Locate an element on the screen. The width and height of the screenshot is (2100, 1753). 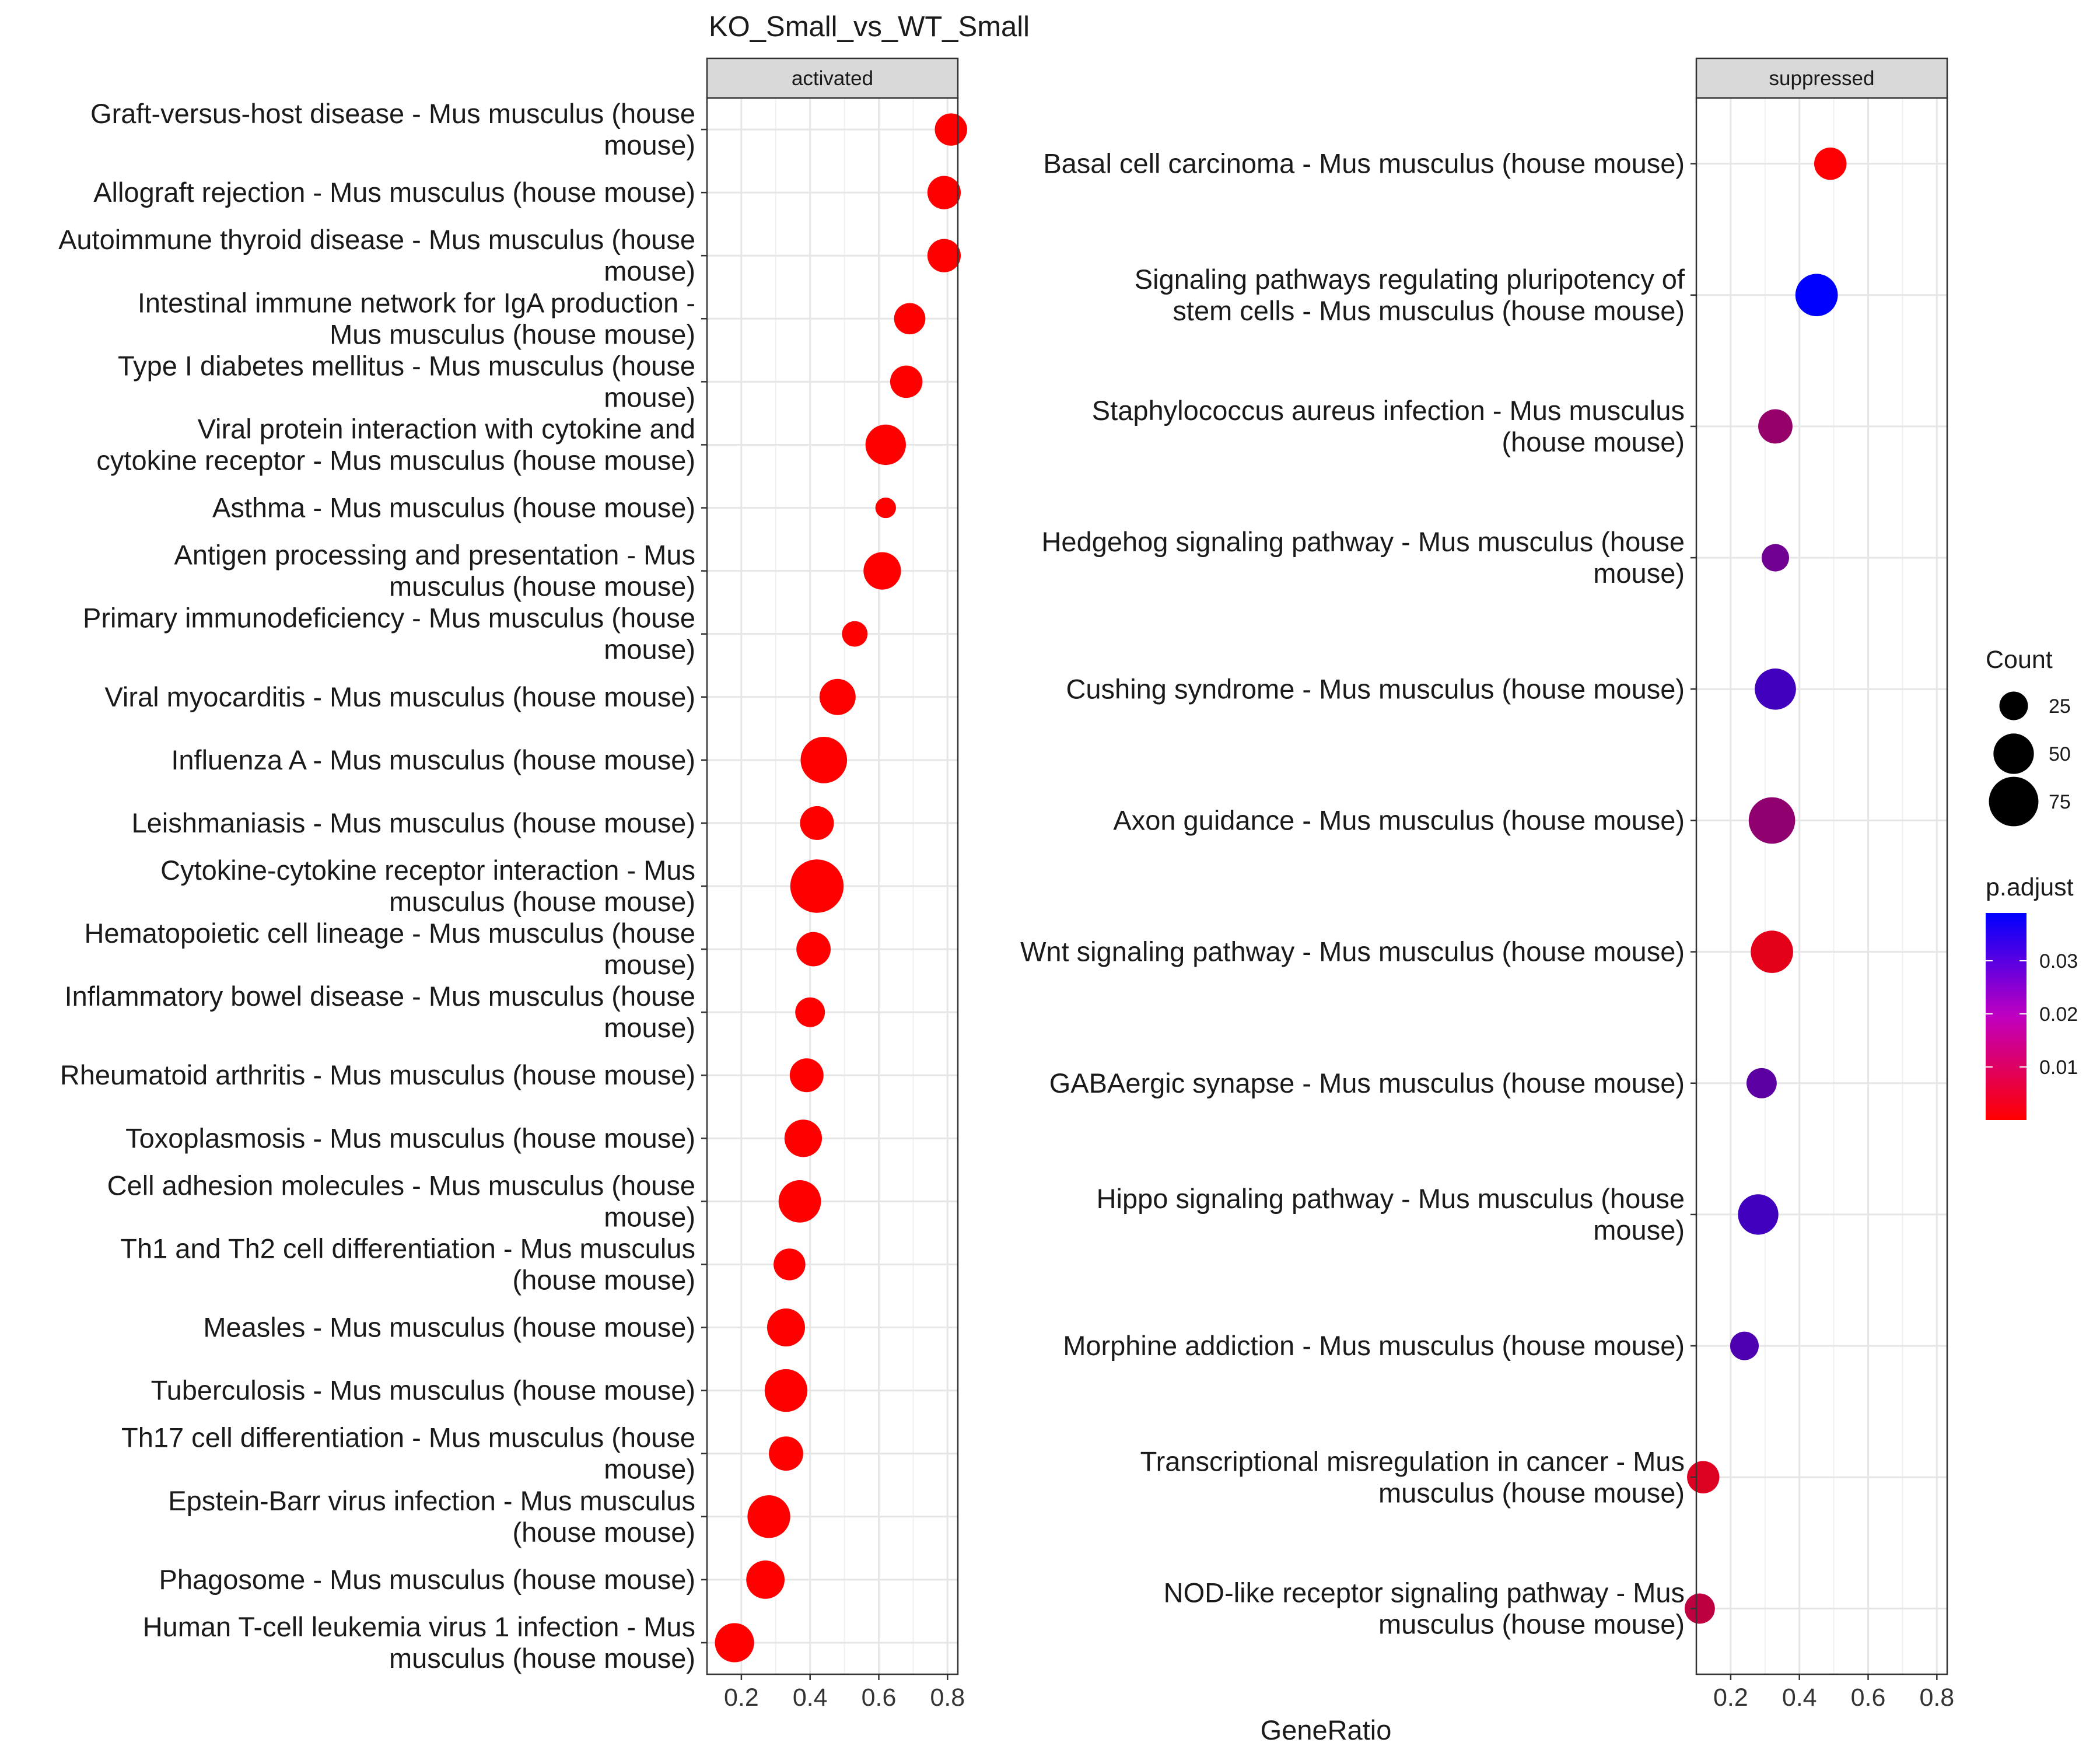
y-tick-label-line: Mus musculus (house mouse) is located at coordinates (512, 334).